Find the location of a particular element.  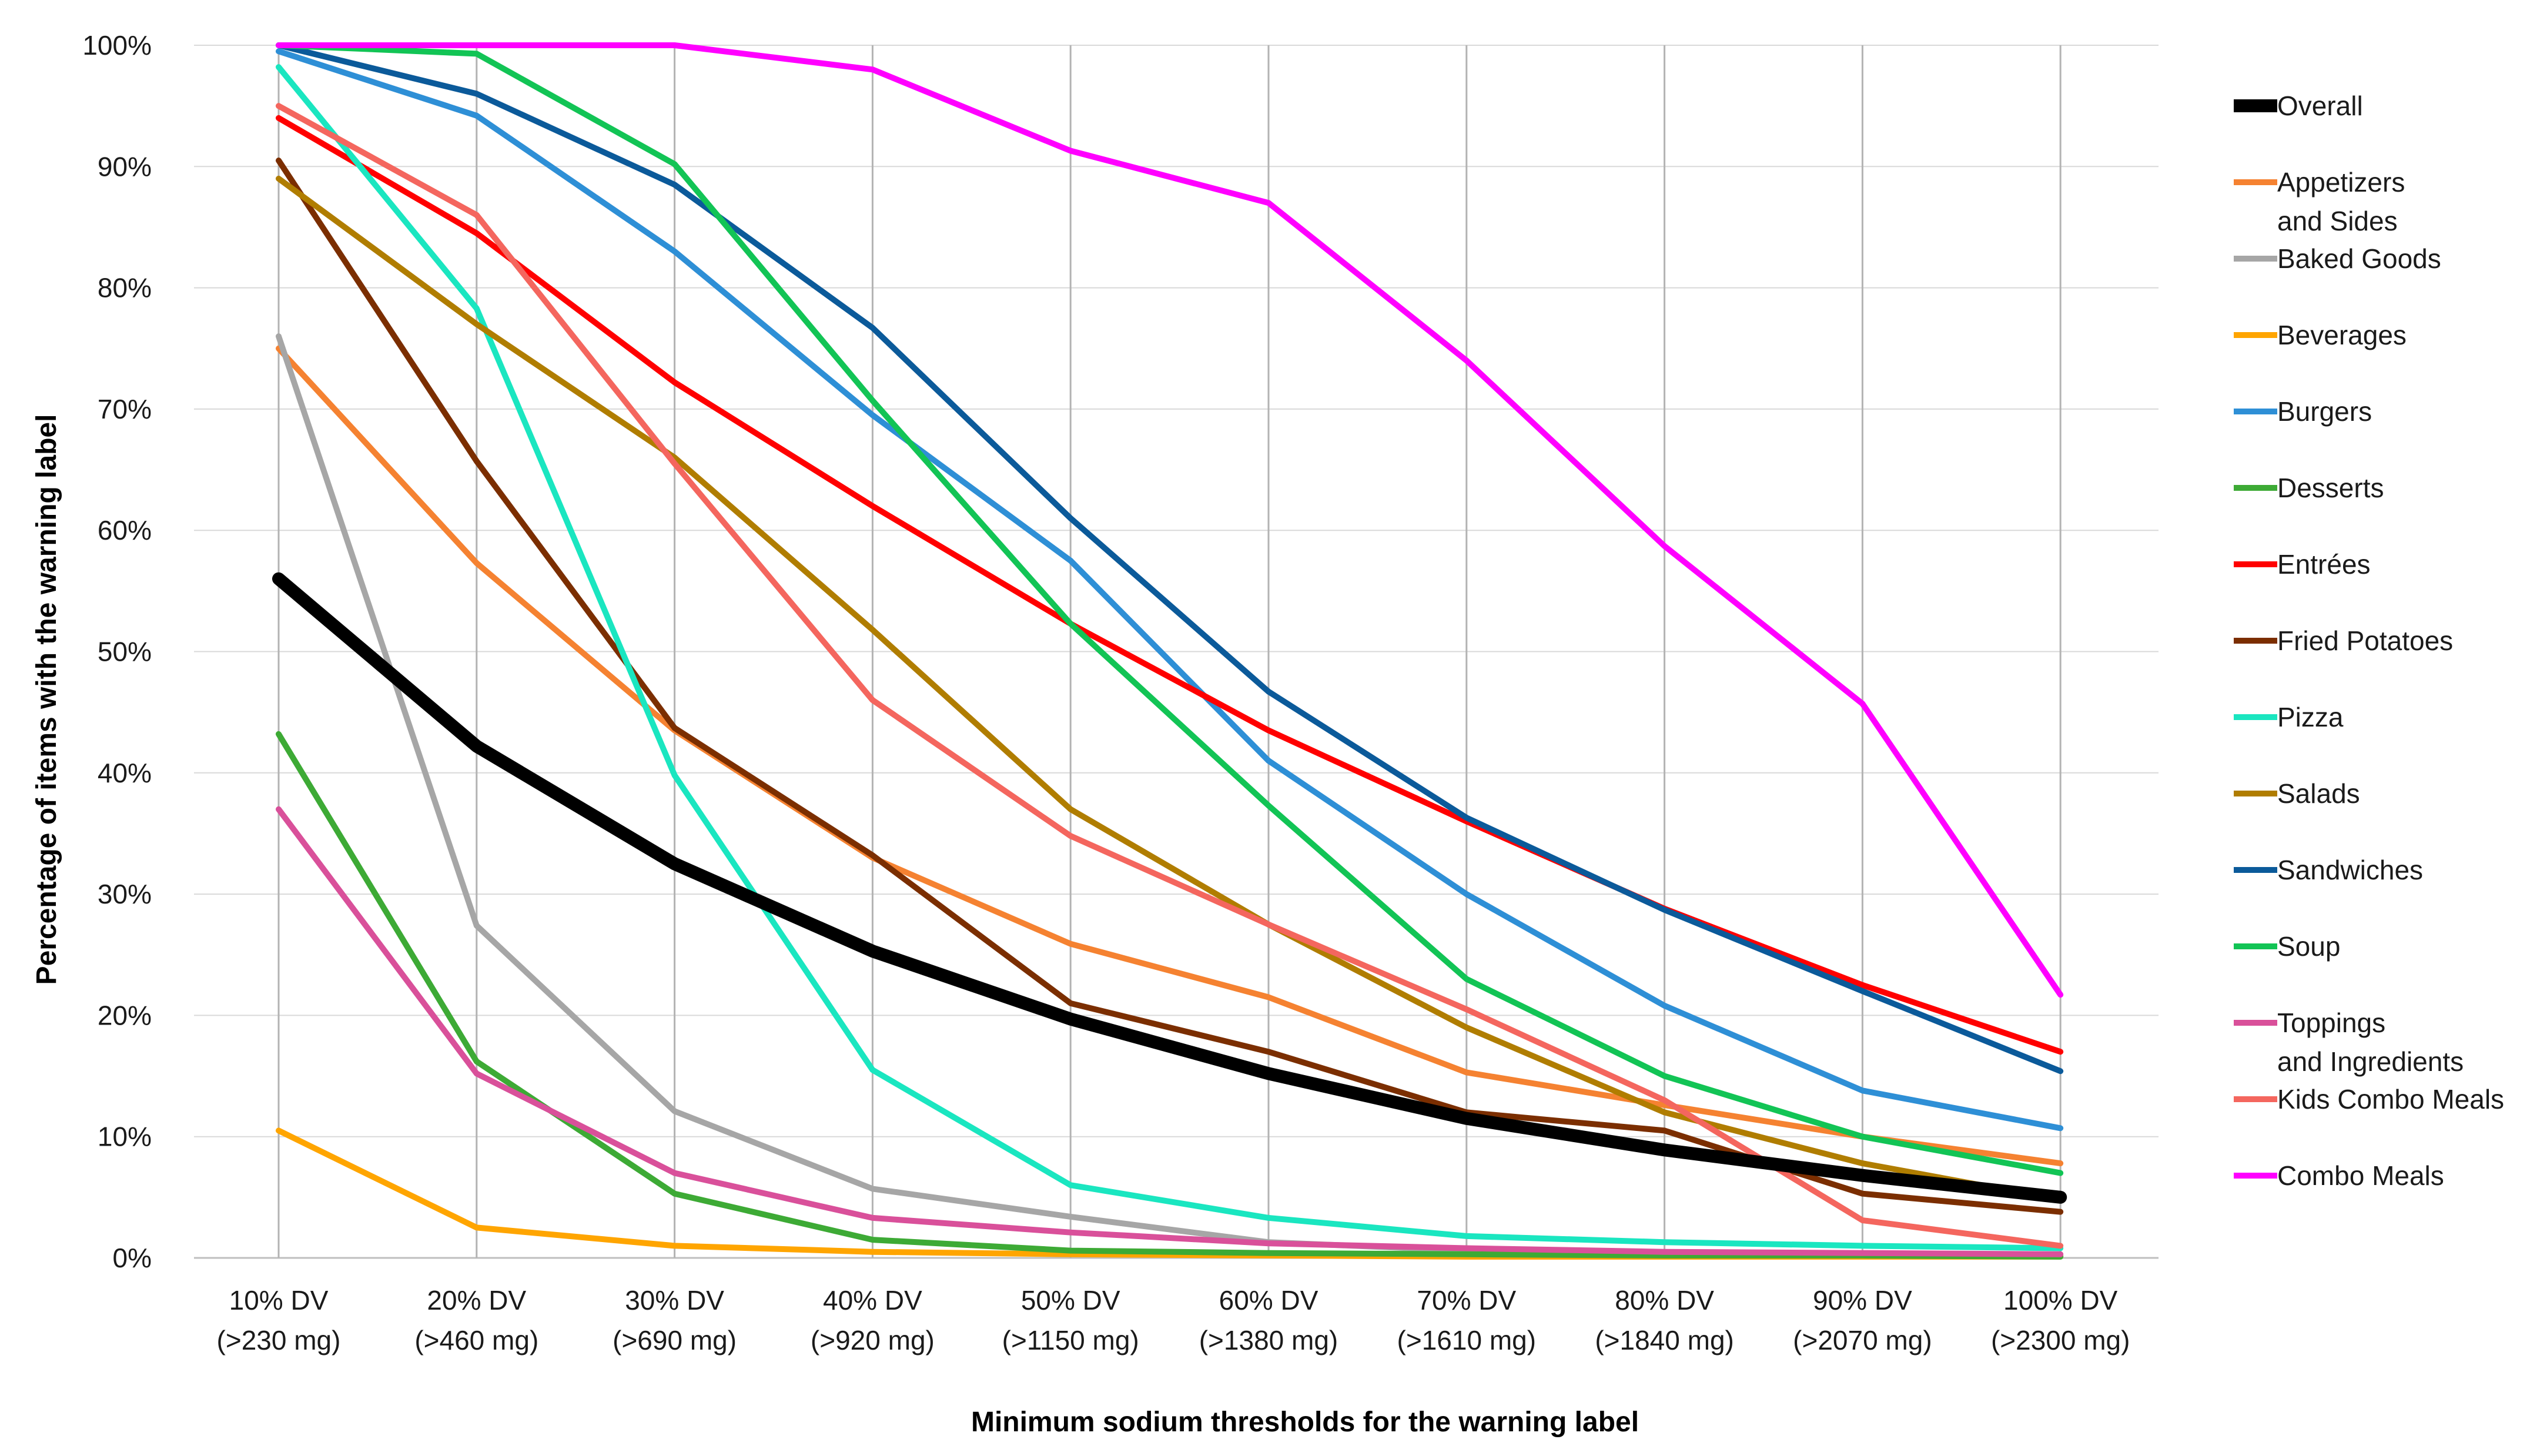

legend-label-burgers: Burgers is located at coordinates (2324, 411).